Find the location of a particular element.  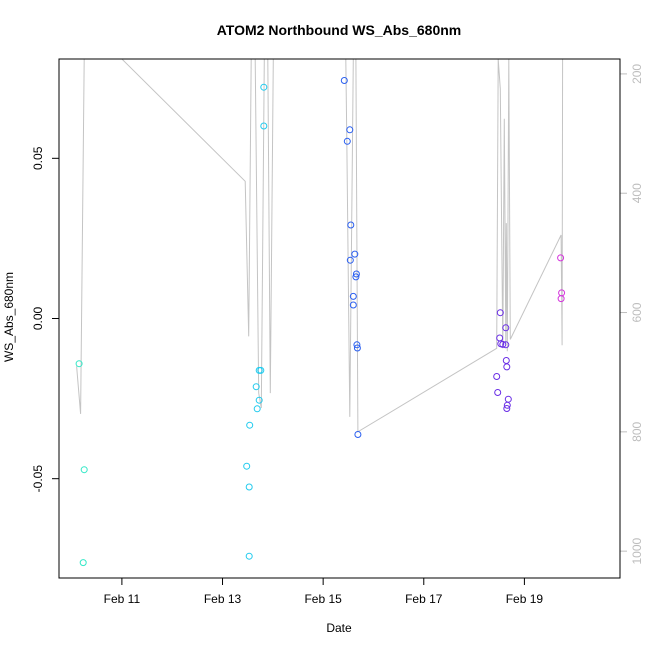

y-tick-label: -0.05 is located at coordinates (38, 479).